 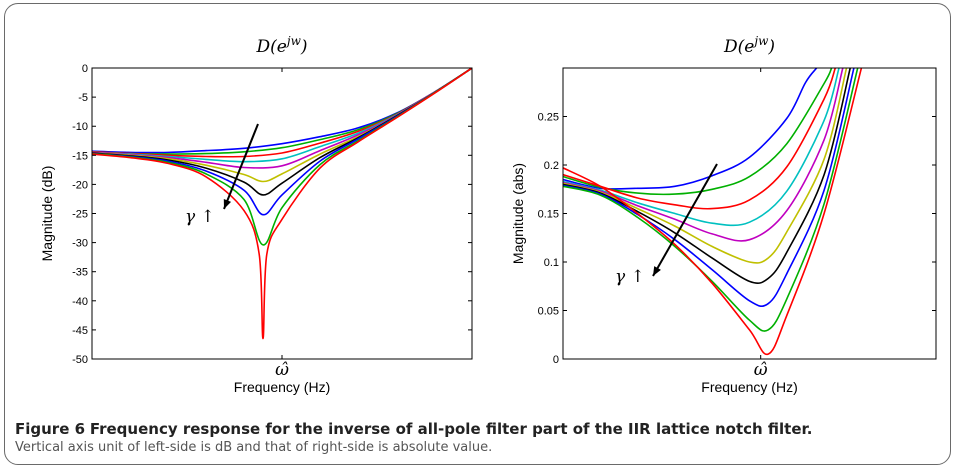 What do you see at coordinates (80, 244) in the screenshot?
I see `y-tick-label: -30` at bounding box center [80, 244].